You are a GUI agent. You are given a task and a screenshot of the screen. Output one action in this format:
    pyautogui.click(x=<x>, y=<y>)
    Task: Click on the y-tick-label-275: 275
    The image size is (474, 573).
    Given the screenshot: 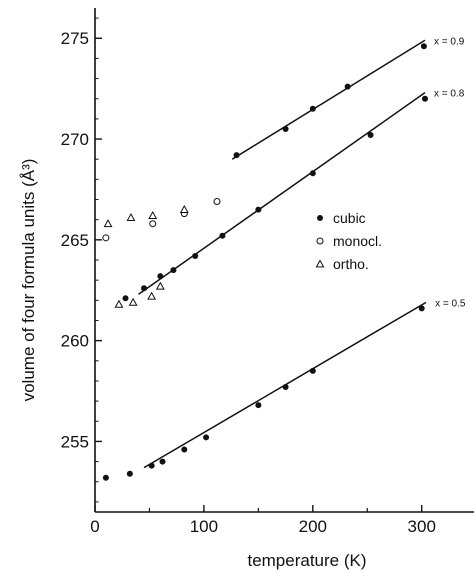 What is the action you would take?
    pyautogui.click(x=75, y=38)
    